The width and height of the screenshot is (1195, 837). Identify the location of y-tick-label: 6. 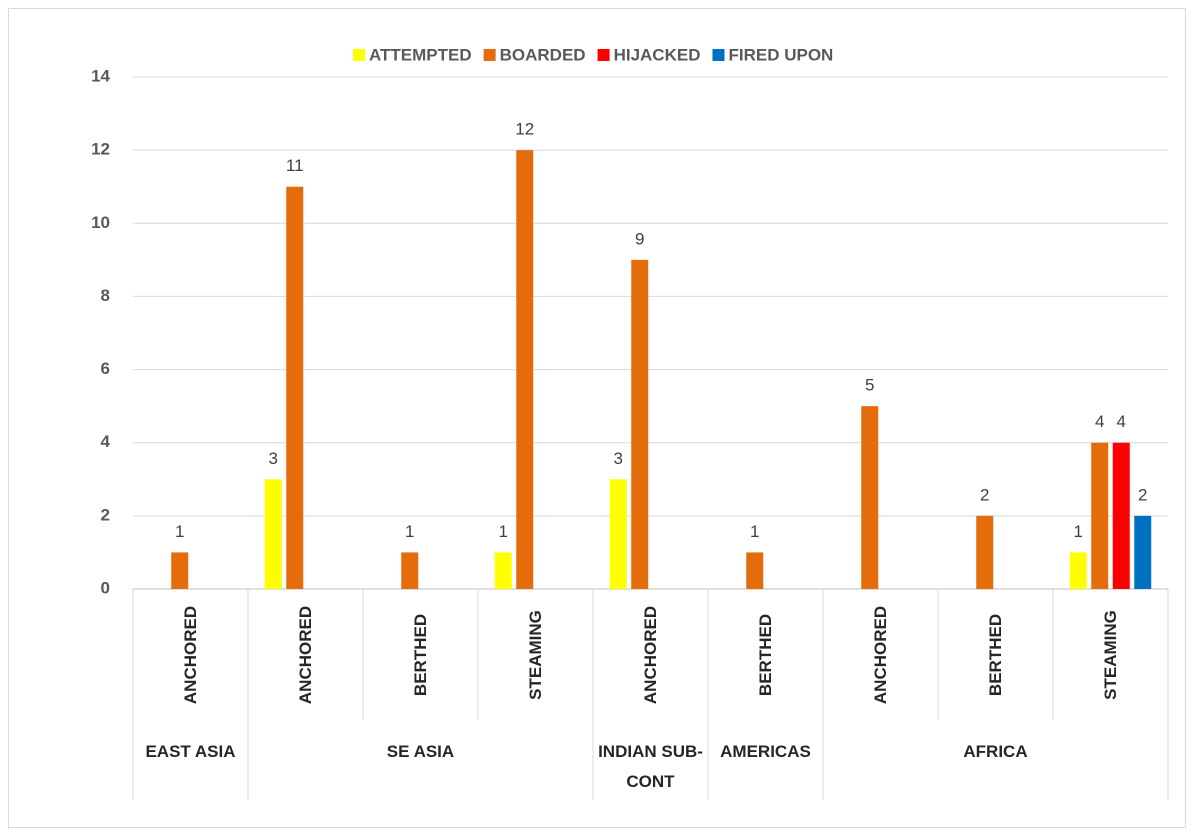
(105, 368).